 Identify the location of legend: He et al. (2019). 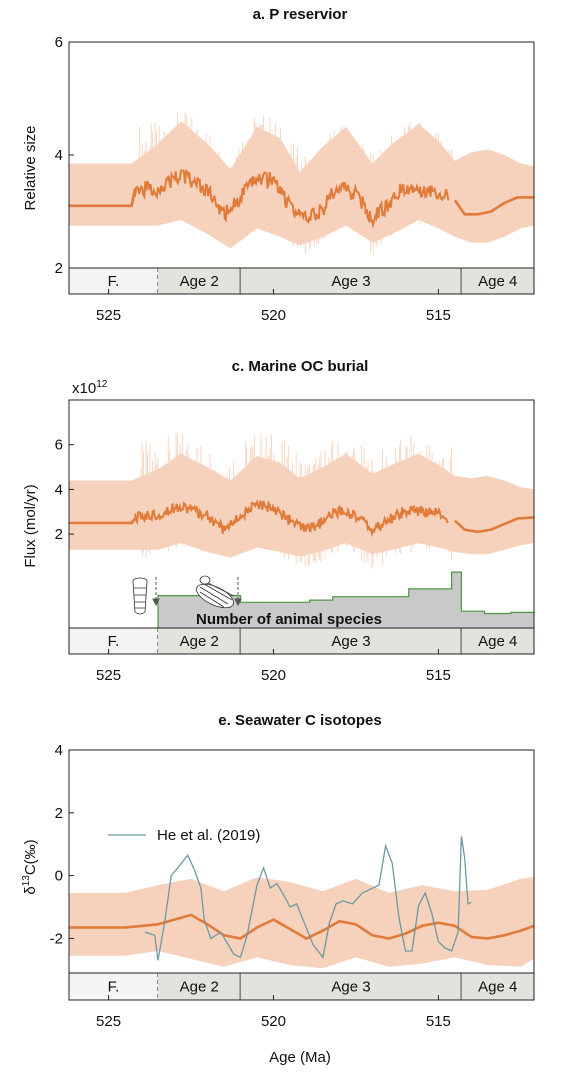
(184, 835).